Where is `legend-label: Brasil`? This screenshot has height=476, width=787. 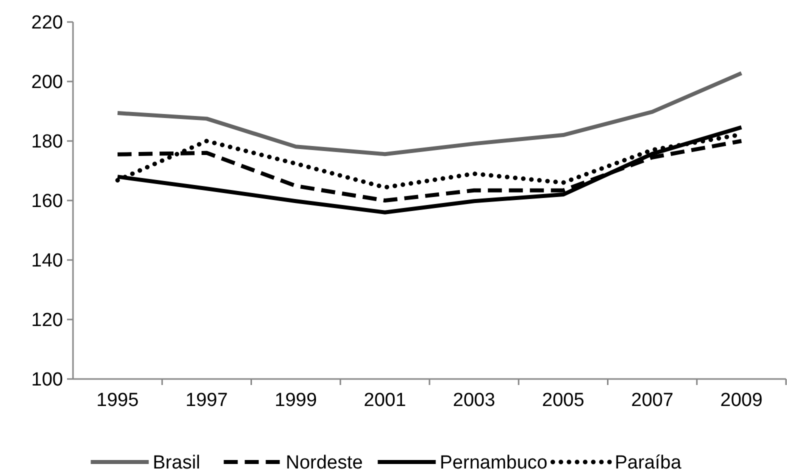 legend-label: Brasil is located at coordinates (176, 463).